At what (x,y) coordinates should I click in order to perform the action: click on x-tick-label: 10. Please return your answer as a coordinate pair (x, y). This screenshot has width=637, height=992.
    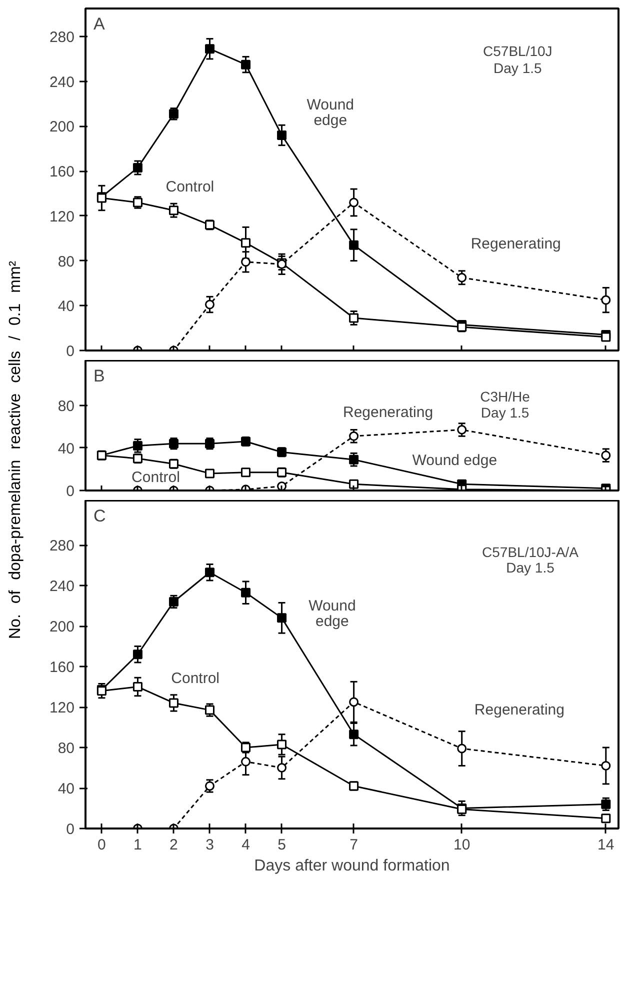
    Looking at the image, I should click on (462, 845).